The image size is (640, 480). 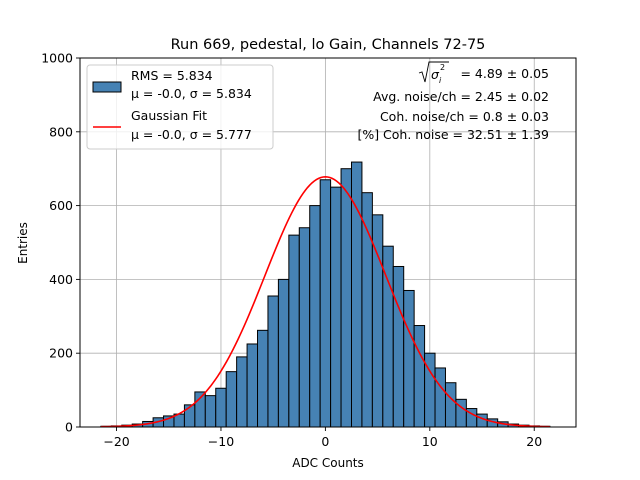 I want to click on legend-box, so click(x=180, y=107).